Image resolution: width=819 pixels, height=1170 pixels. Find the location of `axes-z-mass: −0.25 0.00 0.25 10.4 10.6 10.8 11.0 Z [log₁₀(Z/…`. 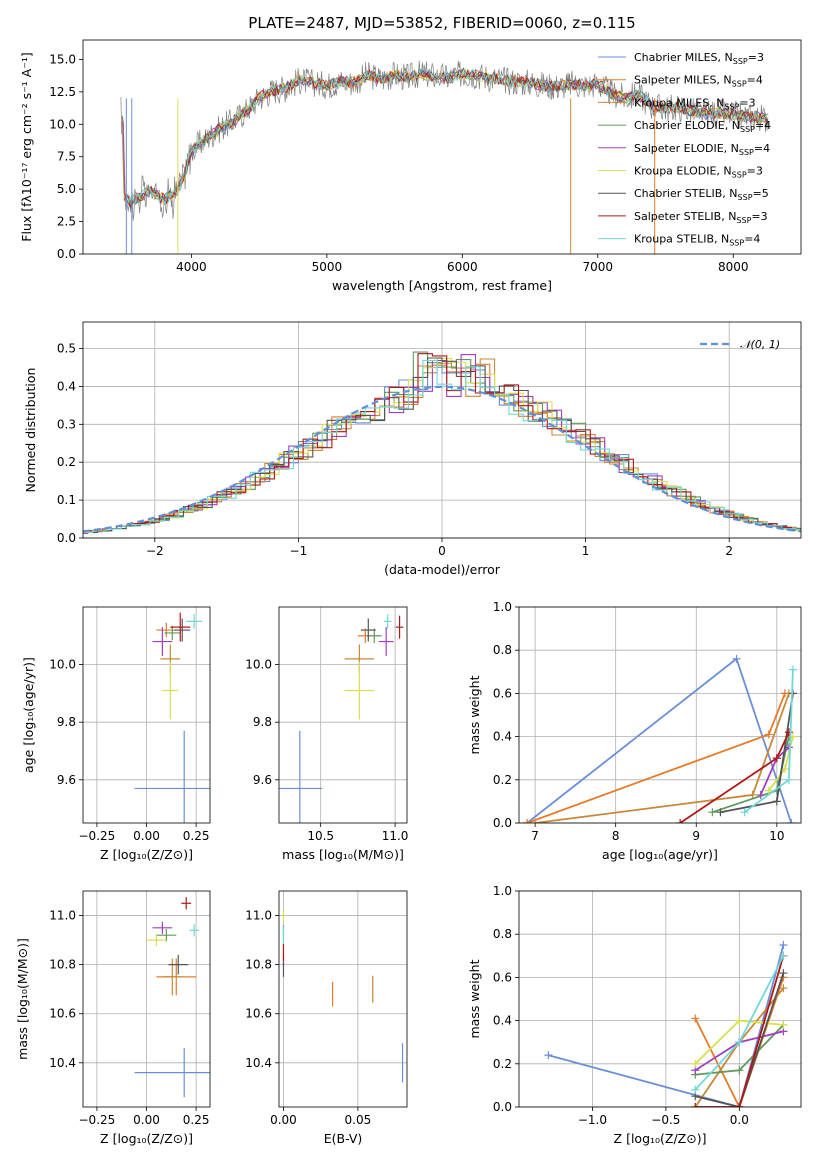

axes-z-mass: −0.25 0.00 0.25 10.4 10.6 10.8 11.0 Z [log₁₀(Z/… is located at coordinates (113, 1018).